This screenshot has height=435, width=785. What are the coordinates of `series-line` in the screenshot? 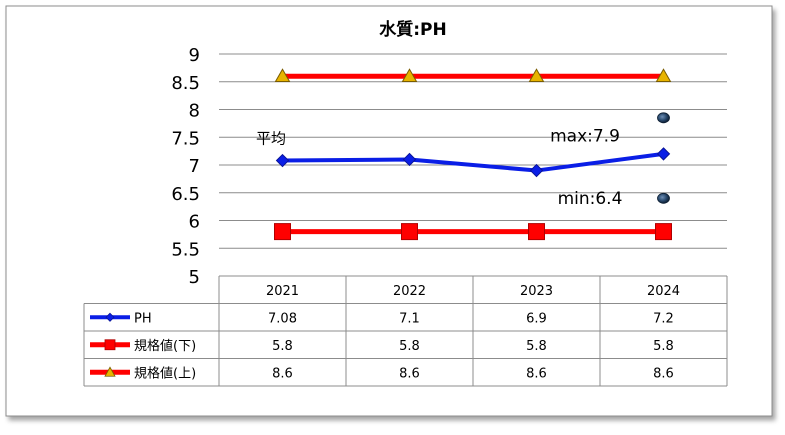 It's located at (473, 162).